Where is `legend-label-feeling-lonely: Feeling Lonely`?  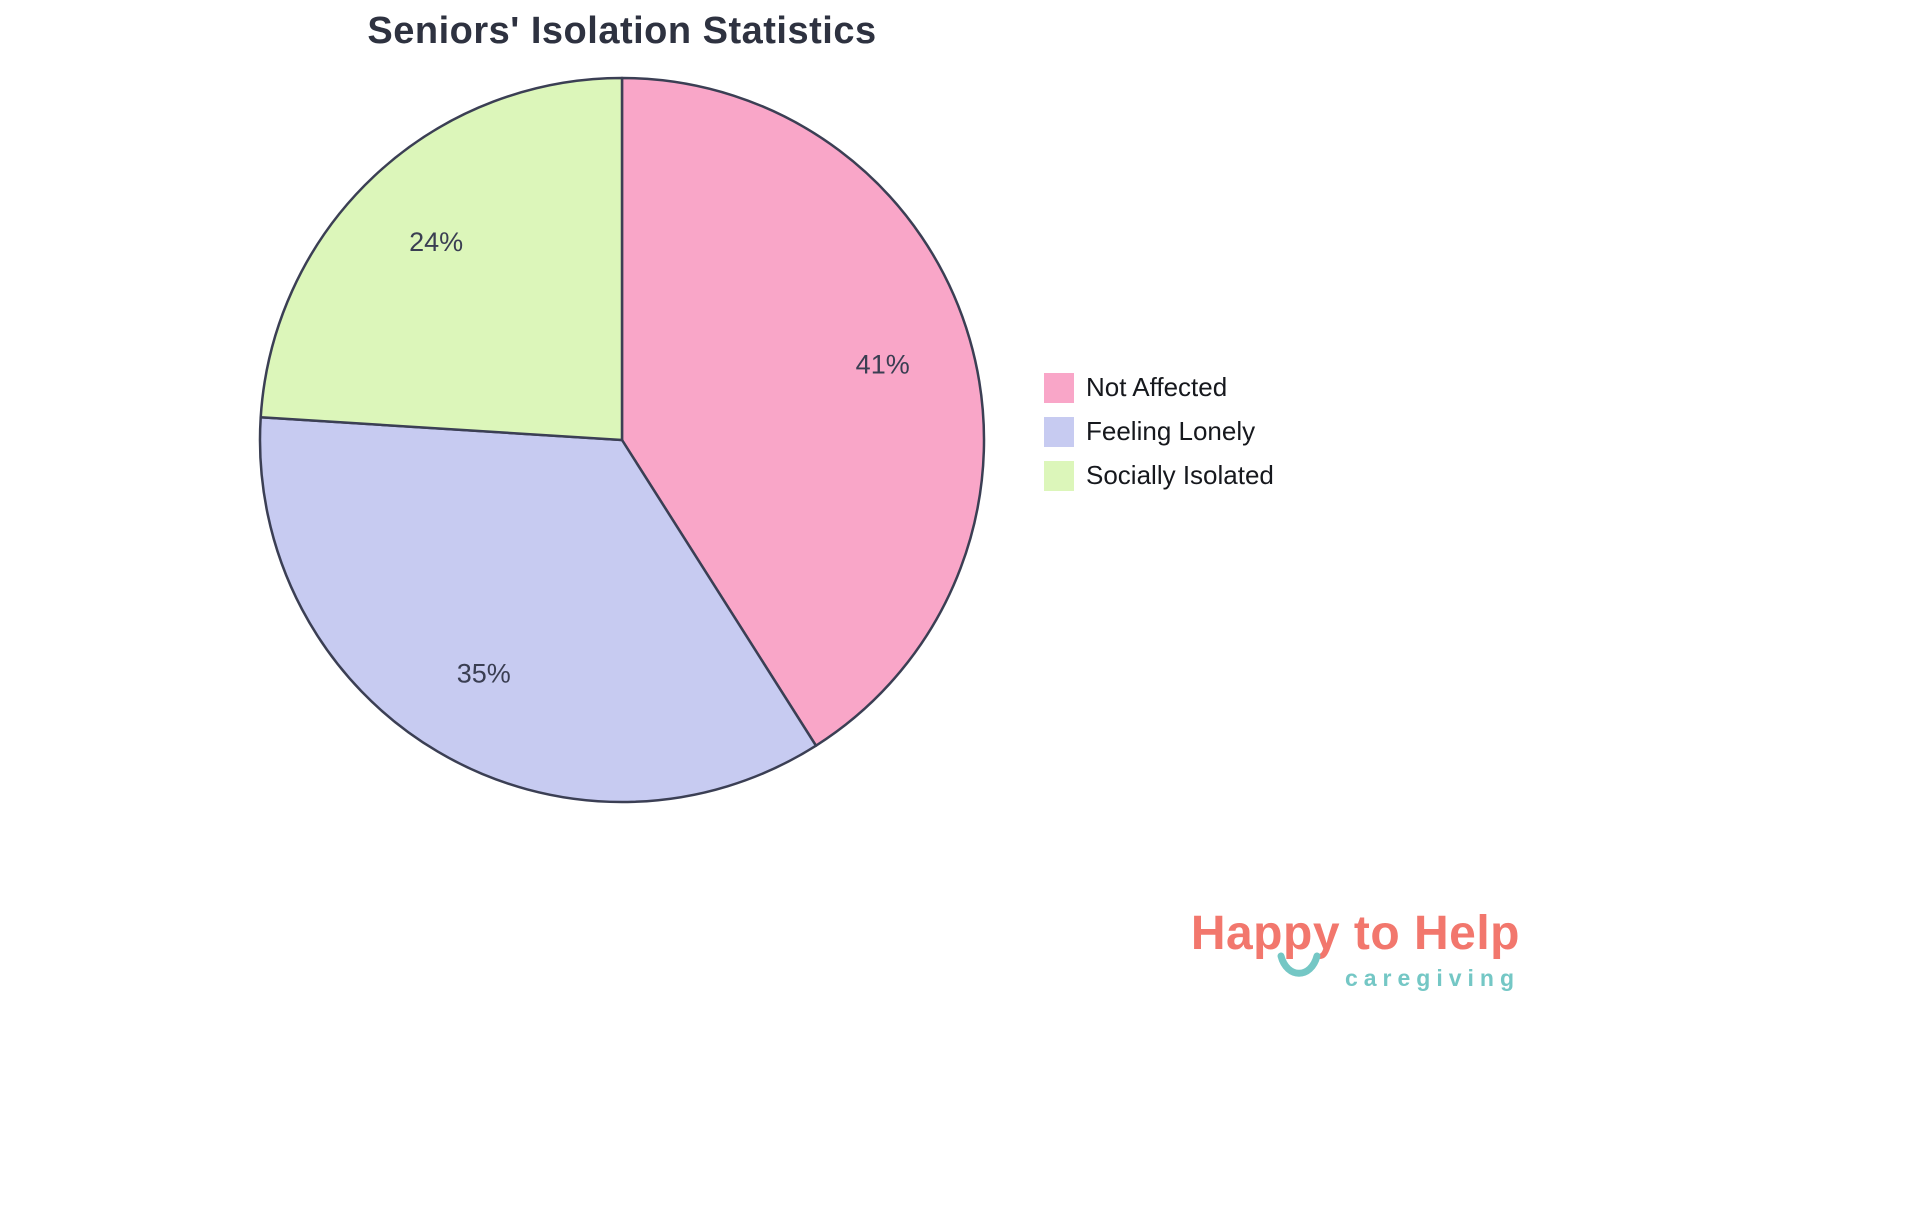 legend-label-feeling-lonely: Feeling Lonely is located at coordinates (1171, 431).